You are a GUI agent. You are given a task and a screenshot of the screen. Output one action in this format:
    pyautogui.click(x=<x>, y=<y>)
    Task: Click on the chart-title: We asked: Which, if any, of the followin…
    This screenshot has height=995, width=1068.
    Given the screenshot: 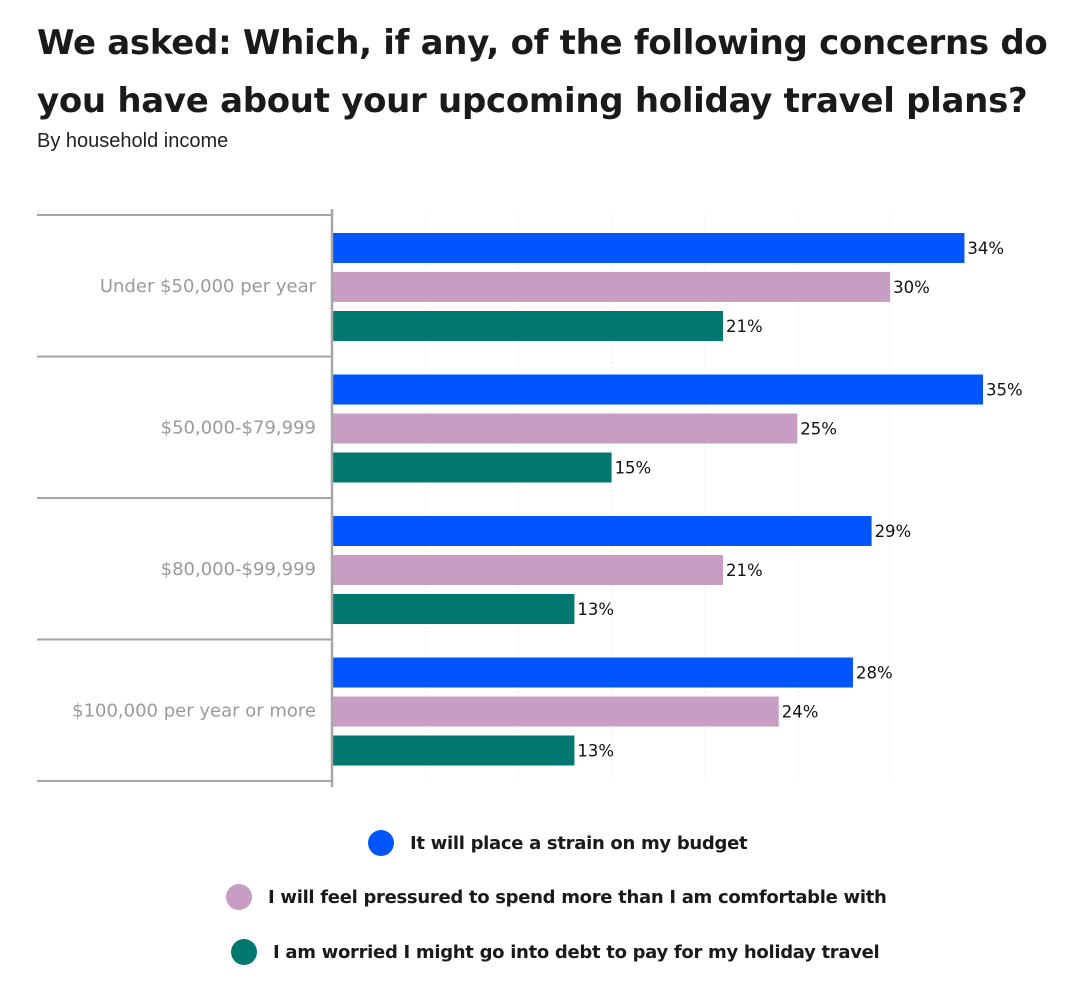 What is the action you would take?
    pyautogui.click(x=542, y=72)
    